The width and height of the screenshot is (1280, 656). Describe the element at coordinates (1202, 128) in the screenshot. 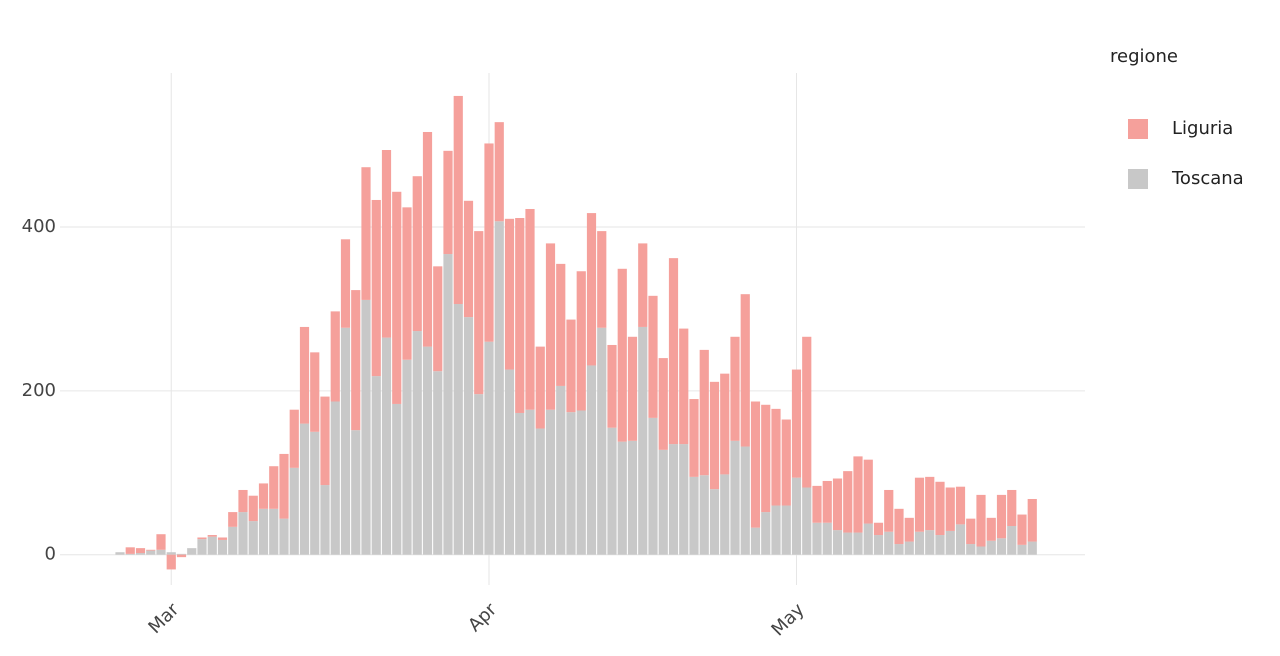

I see `legend-label: Liguria` at that location.